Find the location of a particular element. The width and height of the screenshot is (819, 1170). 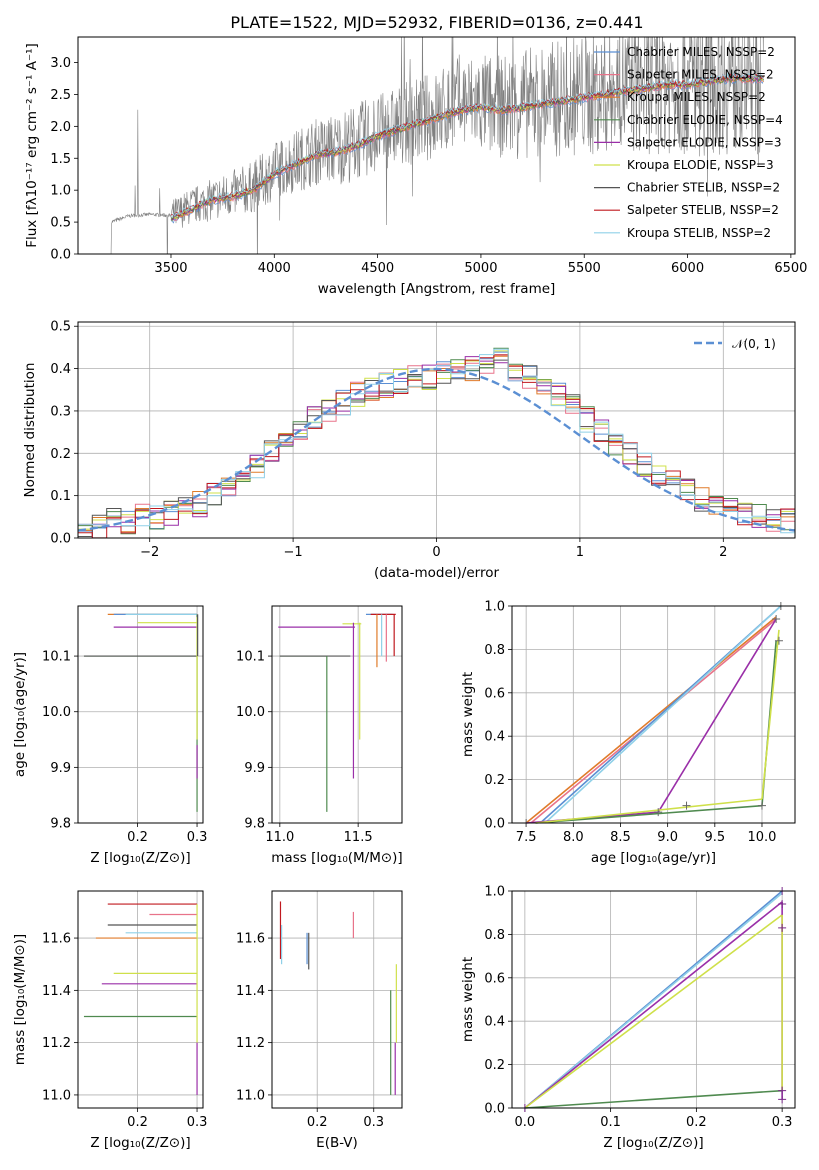

x-tick-label: 3500 is located at coordinates (170, 268).